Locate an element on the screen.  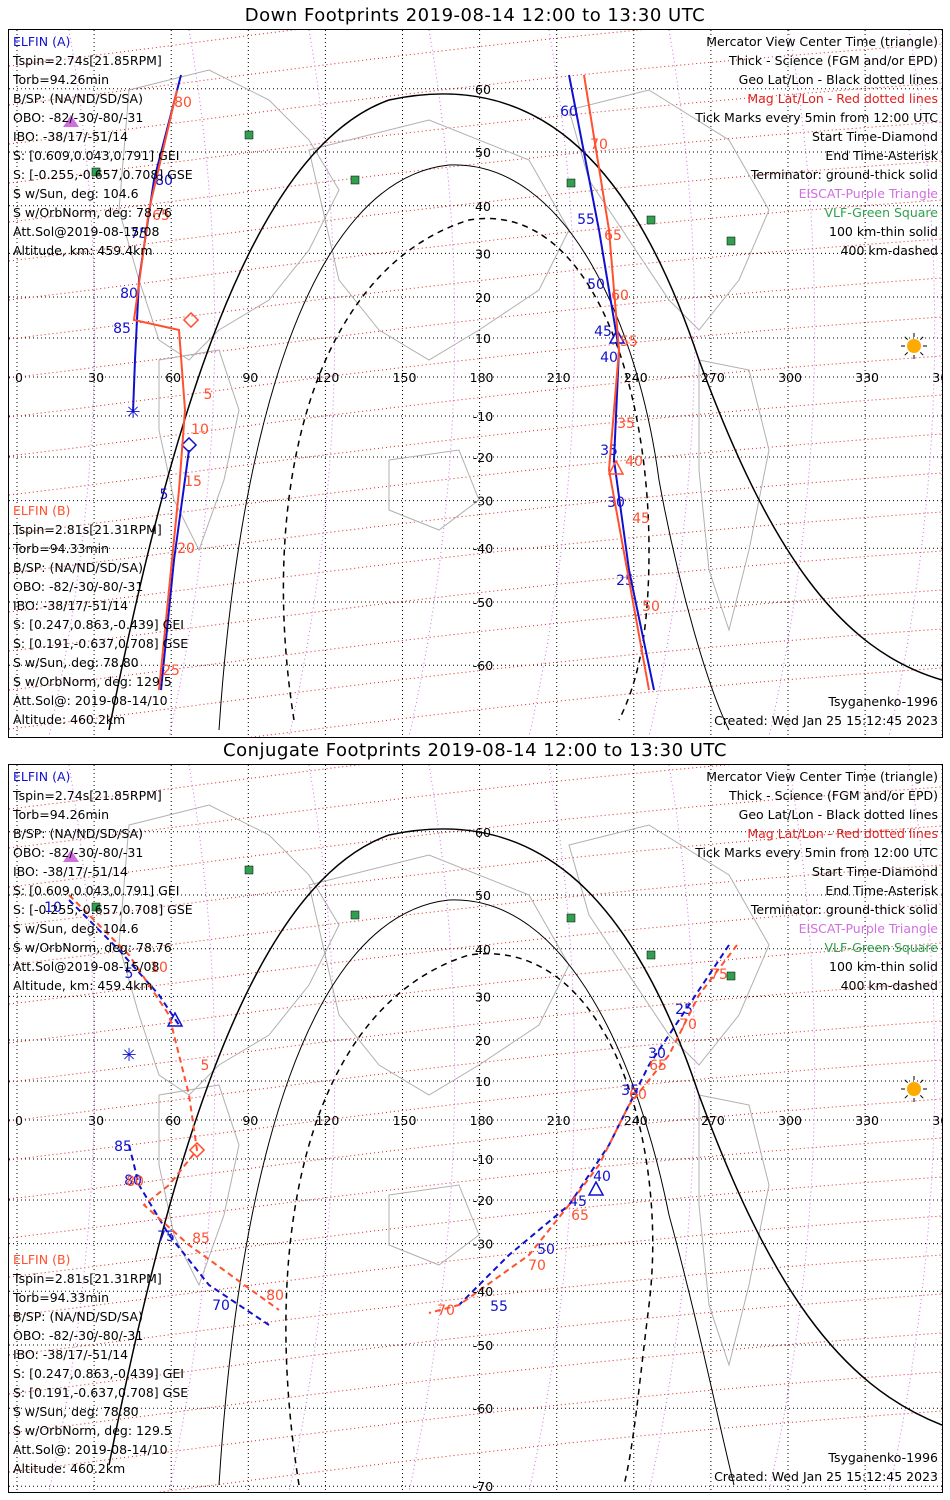
elfin-b-line: S: [0.247,0.863,-0.439] GEI is located at coordinates (98, 1373).